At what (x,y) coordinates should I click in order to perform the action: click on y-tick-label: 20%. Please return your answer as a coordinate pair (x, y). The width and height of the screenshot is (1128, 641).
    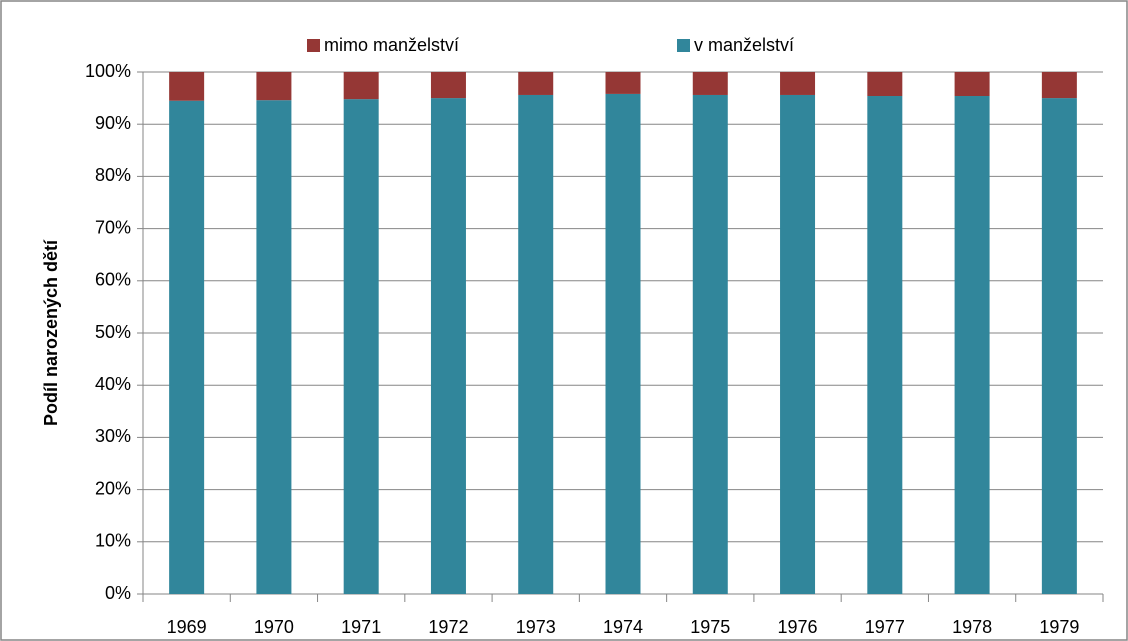
    Looking at the image, I should click on (113, 488).